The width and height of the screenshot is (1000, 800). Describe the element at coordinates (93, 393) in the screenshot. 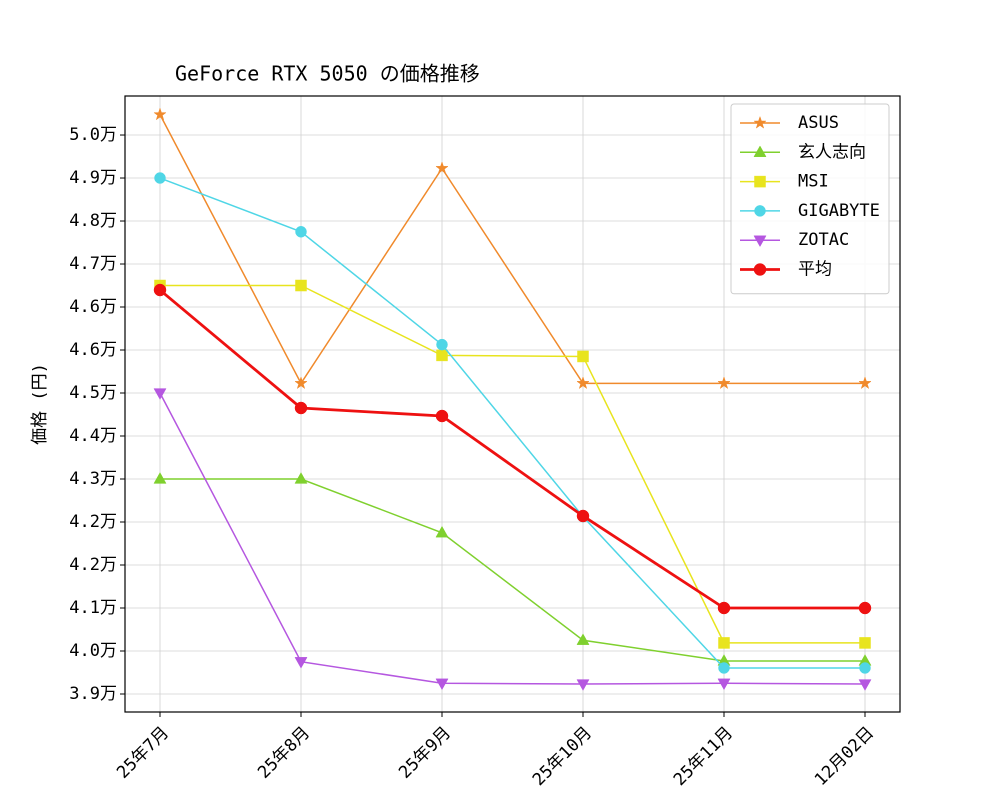

I see `y-tick-label: 4.5万` at that location.